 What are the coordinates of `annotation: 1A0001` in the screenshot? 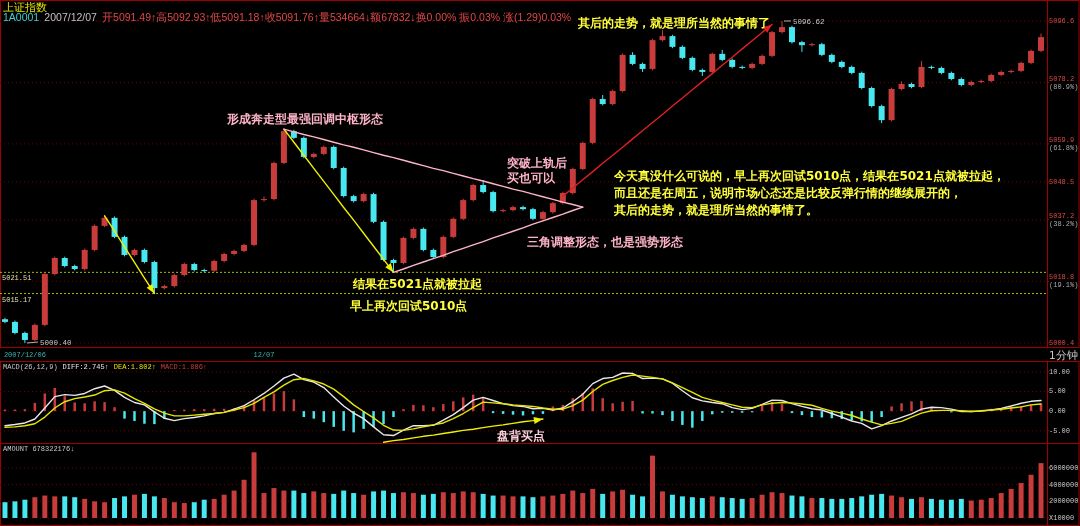 It's located at (21, 17).